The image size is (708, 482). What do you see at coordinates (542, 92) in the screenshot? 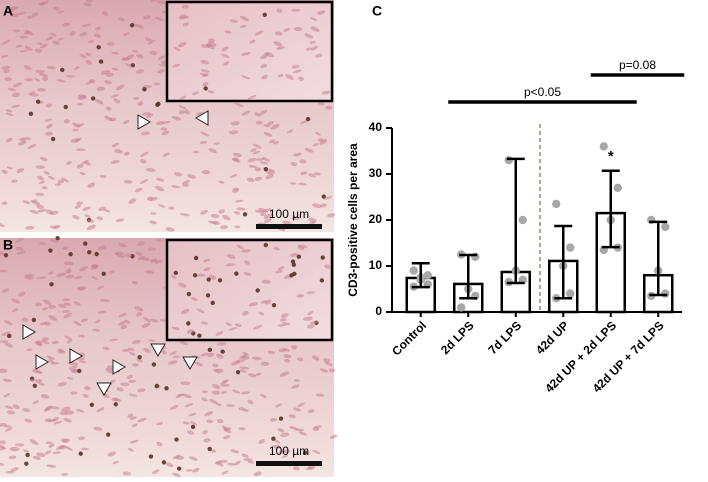
I see `significance-label: p<0.05` at bounding box center [542, 92].